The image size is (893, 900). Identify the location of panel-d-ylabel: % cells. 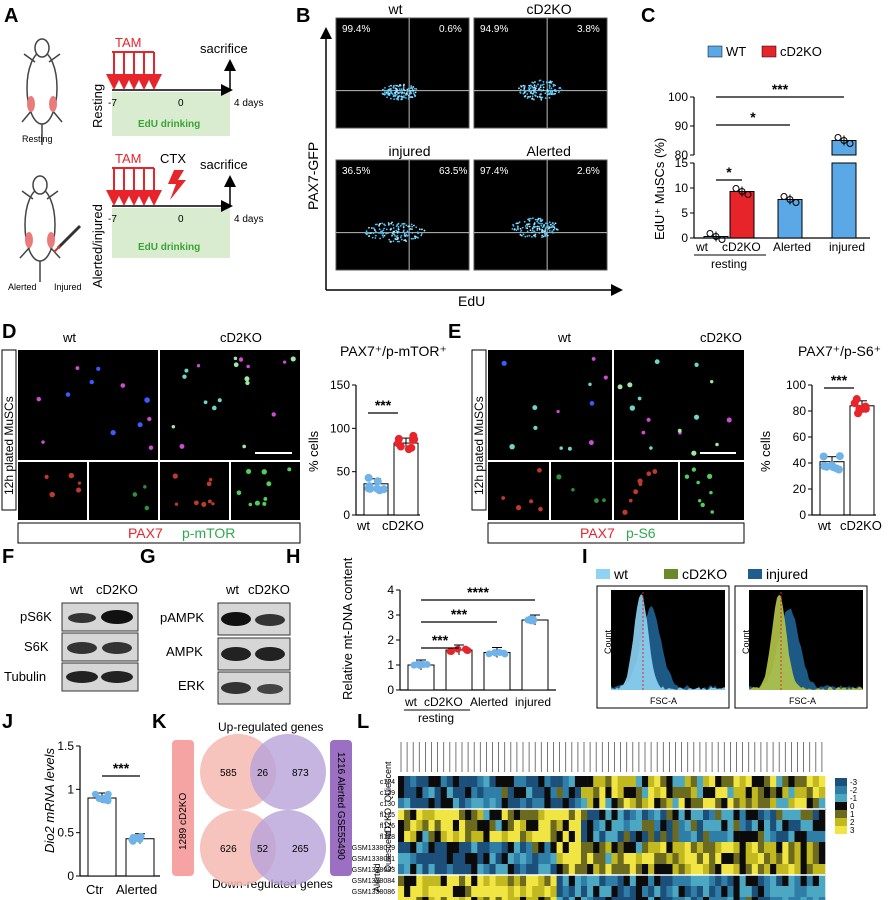
(313, 451).